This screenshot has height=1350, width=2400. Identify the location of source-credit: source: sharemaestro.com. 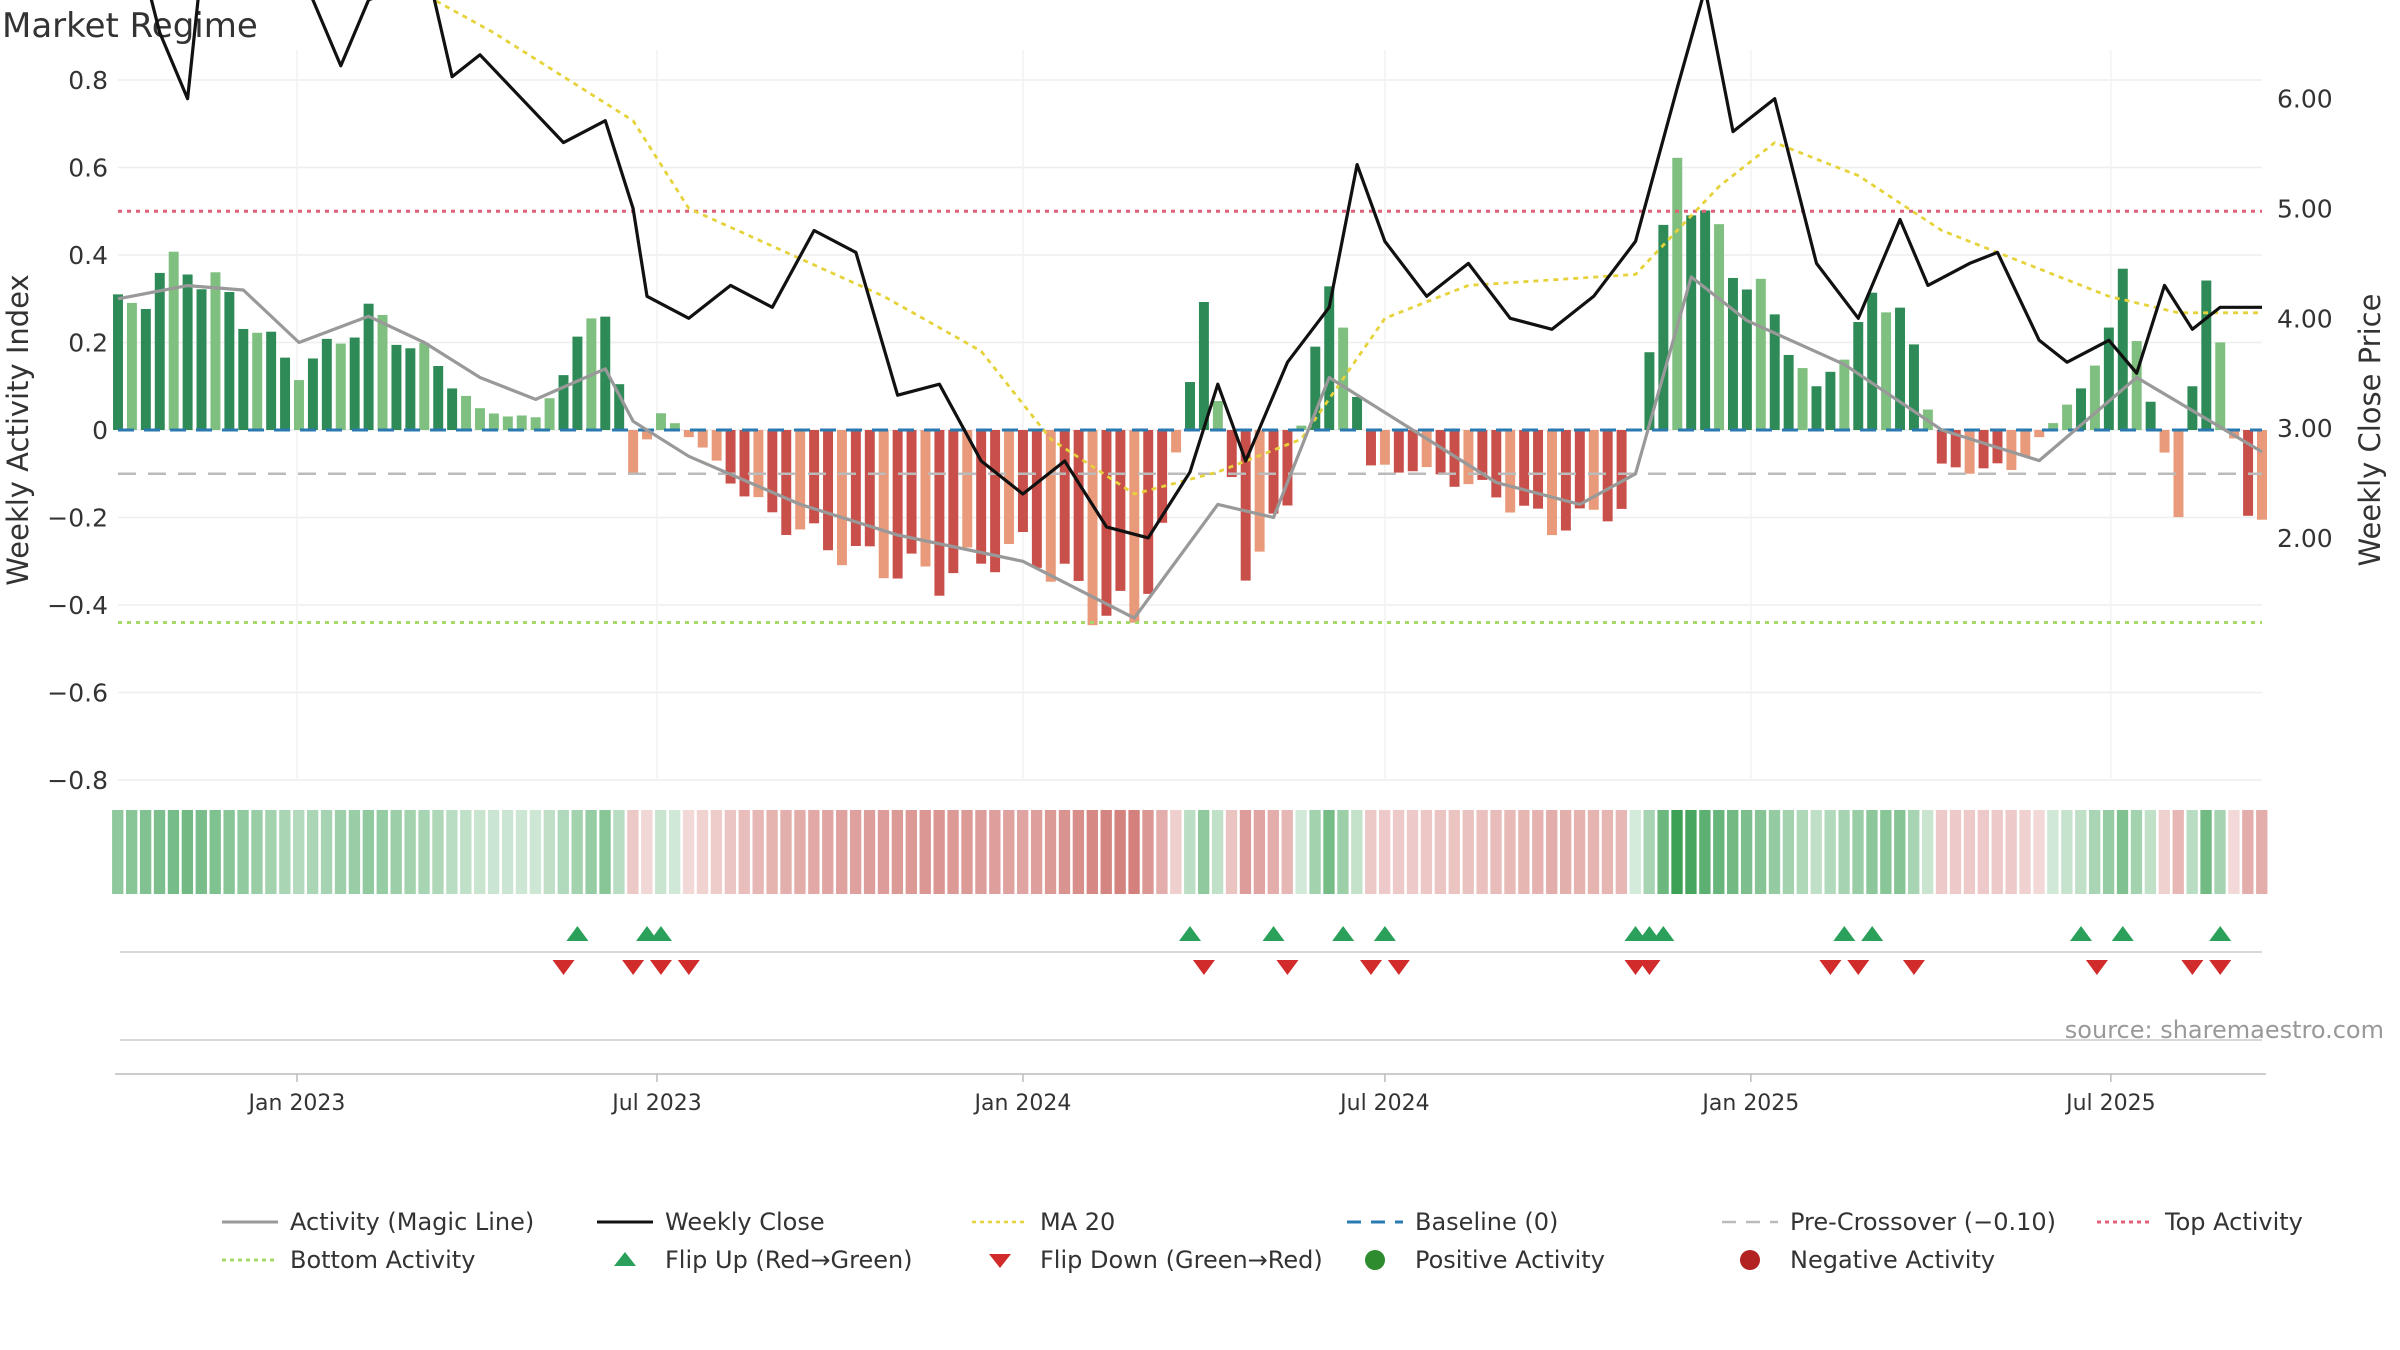
(2224, 1030).